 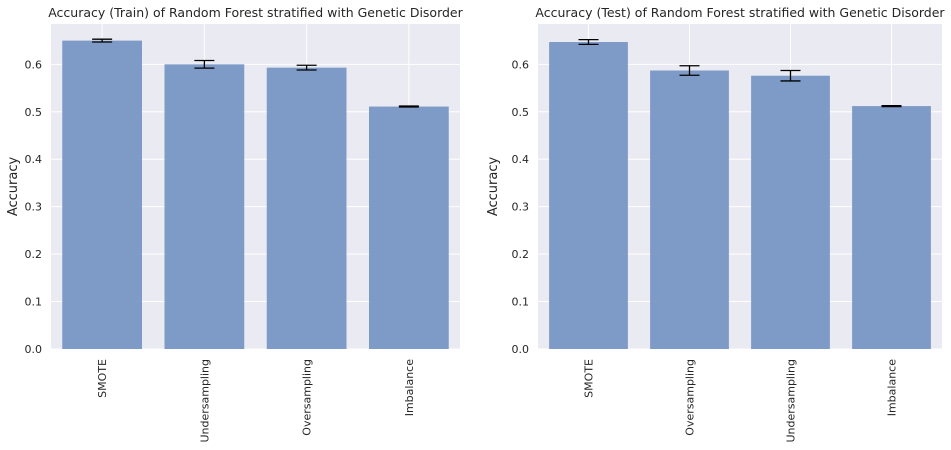 I want to click on test-category-label: Oversampling, so click(x=690, y=397).